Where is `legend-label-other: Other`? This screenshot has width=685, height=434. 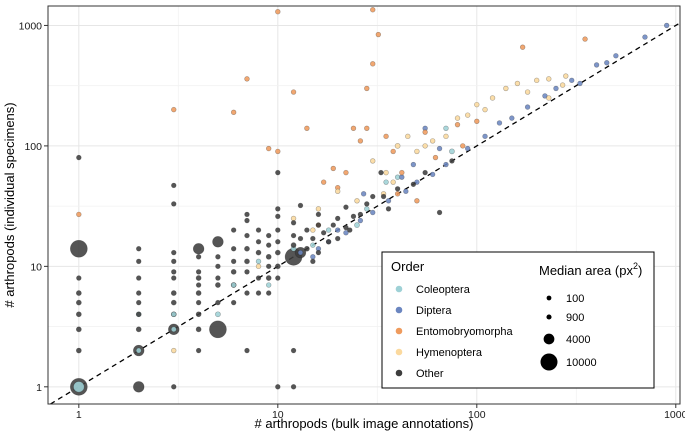
legend-label-other: Other is located at coordinates (430, 374).